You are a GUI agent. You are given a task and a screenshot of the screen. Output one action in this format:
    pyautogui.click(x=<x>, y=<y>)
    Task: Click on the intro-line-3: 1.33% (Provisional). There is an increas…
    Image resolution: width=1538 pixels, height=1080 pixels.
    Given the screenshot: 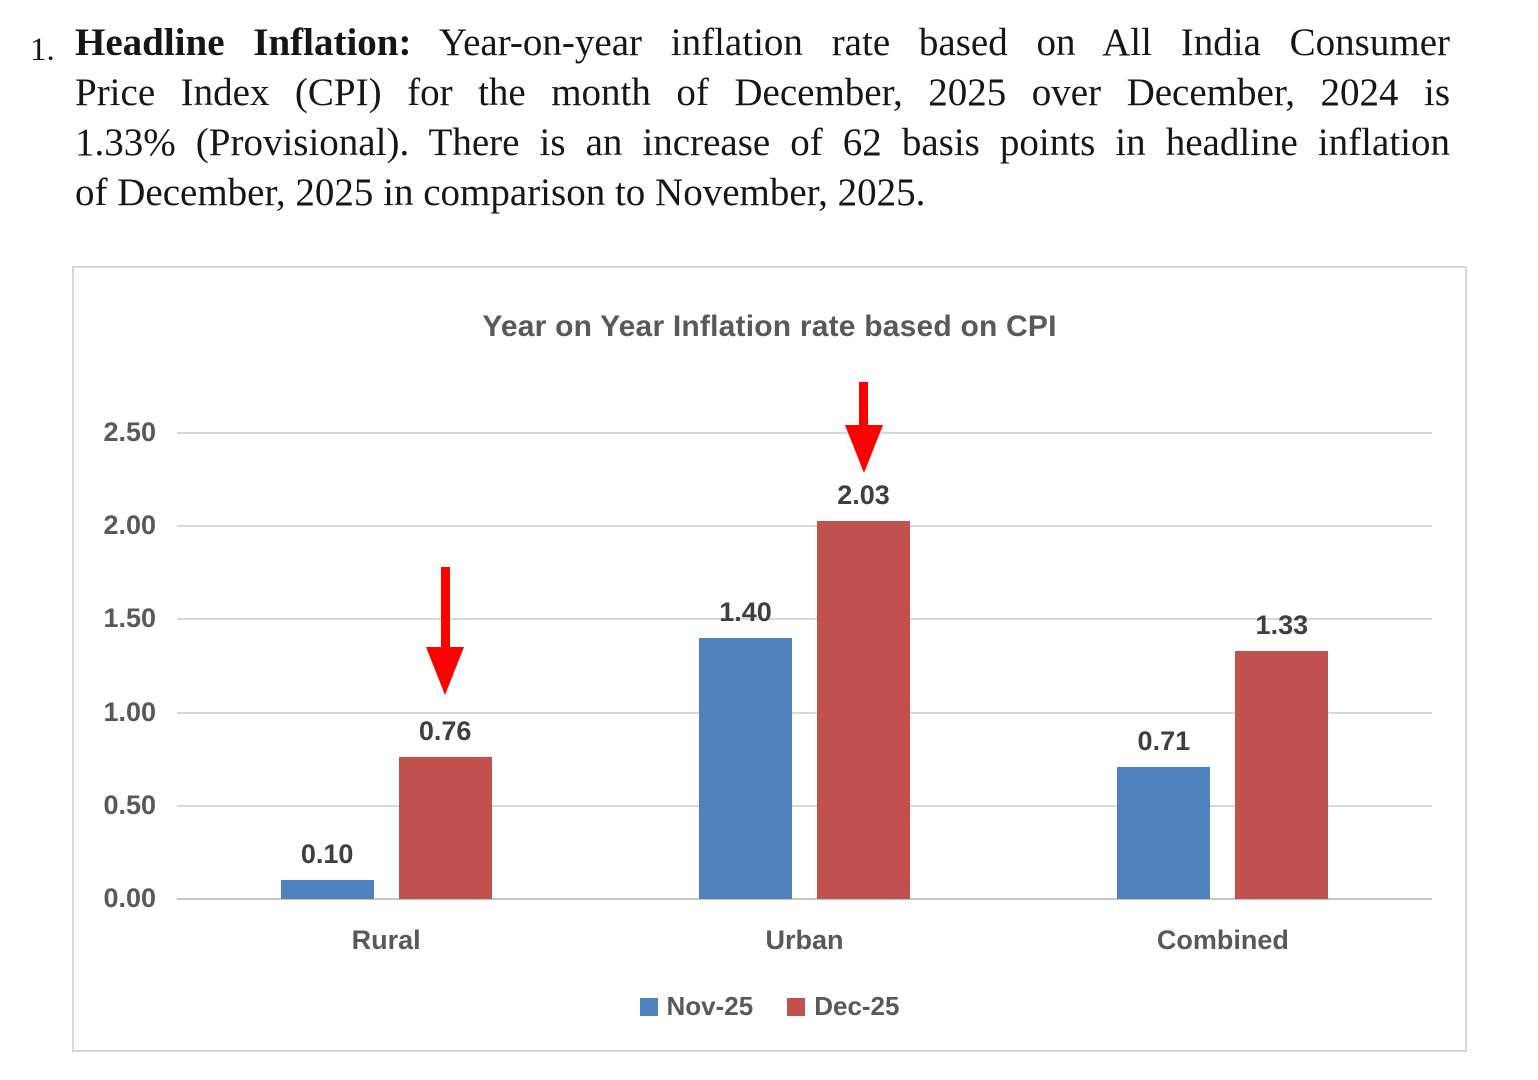 What is the action you would take?
    pyautogui.click(x=762, y=142)
    